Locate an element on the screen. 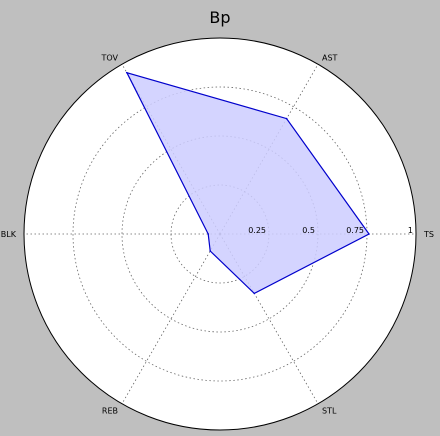  r-tick-label: 0.5 is located at coordinates (308, 230).